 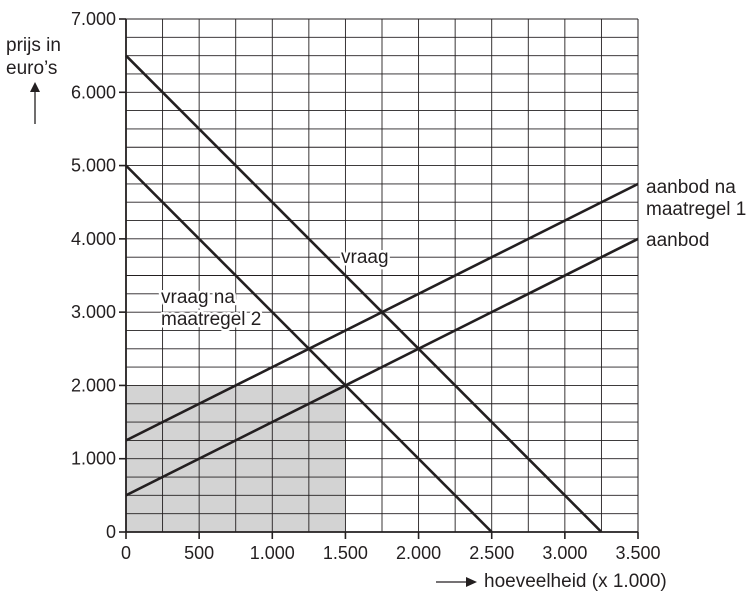 What do you see at coordinates (35, 87) in the screenshot?
I see `y-axis-arrow-head-icon` at bounding box center [35, 87].